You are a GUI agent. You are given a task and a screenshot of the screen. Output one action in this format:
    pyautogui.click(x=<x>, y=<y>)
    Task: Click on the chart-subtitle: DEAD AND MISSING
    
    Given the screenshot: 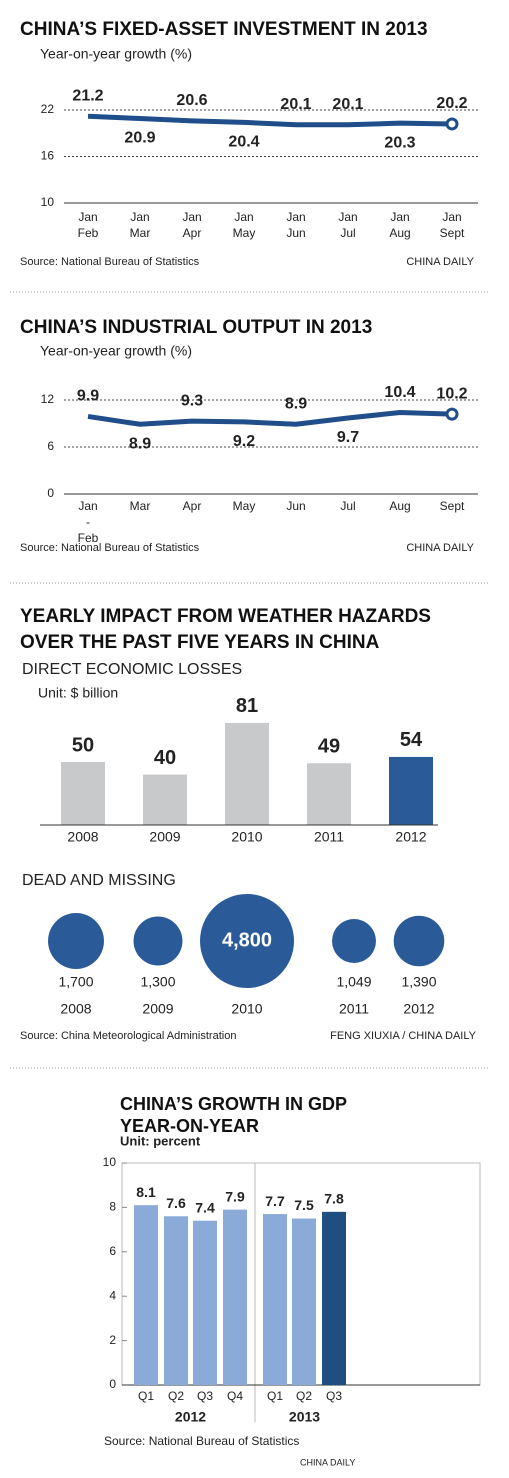 What is the action you would take?
    pyautogui.click(x=99, y=880)
    